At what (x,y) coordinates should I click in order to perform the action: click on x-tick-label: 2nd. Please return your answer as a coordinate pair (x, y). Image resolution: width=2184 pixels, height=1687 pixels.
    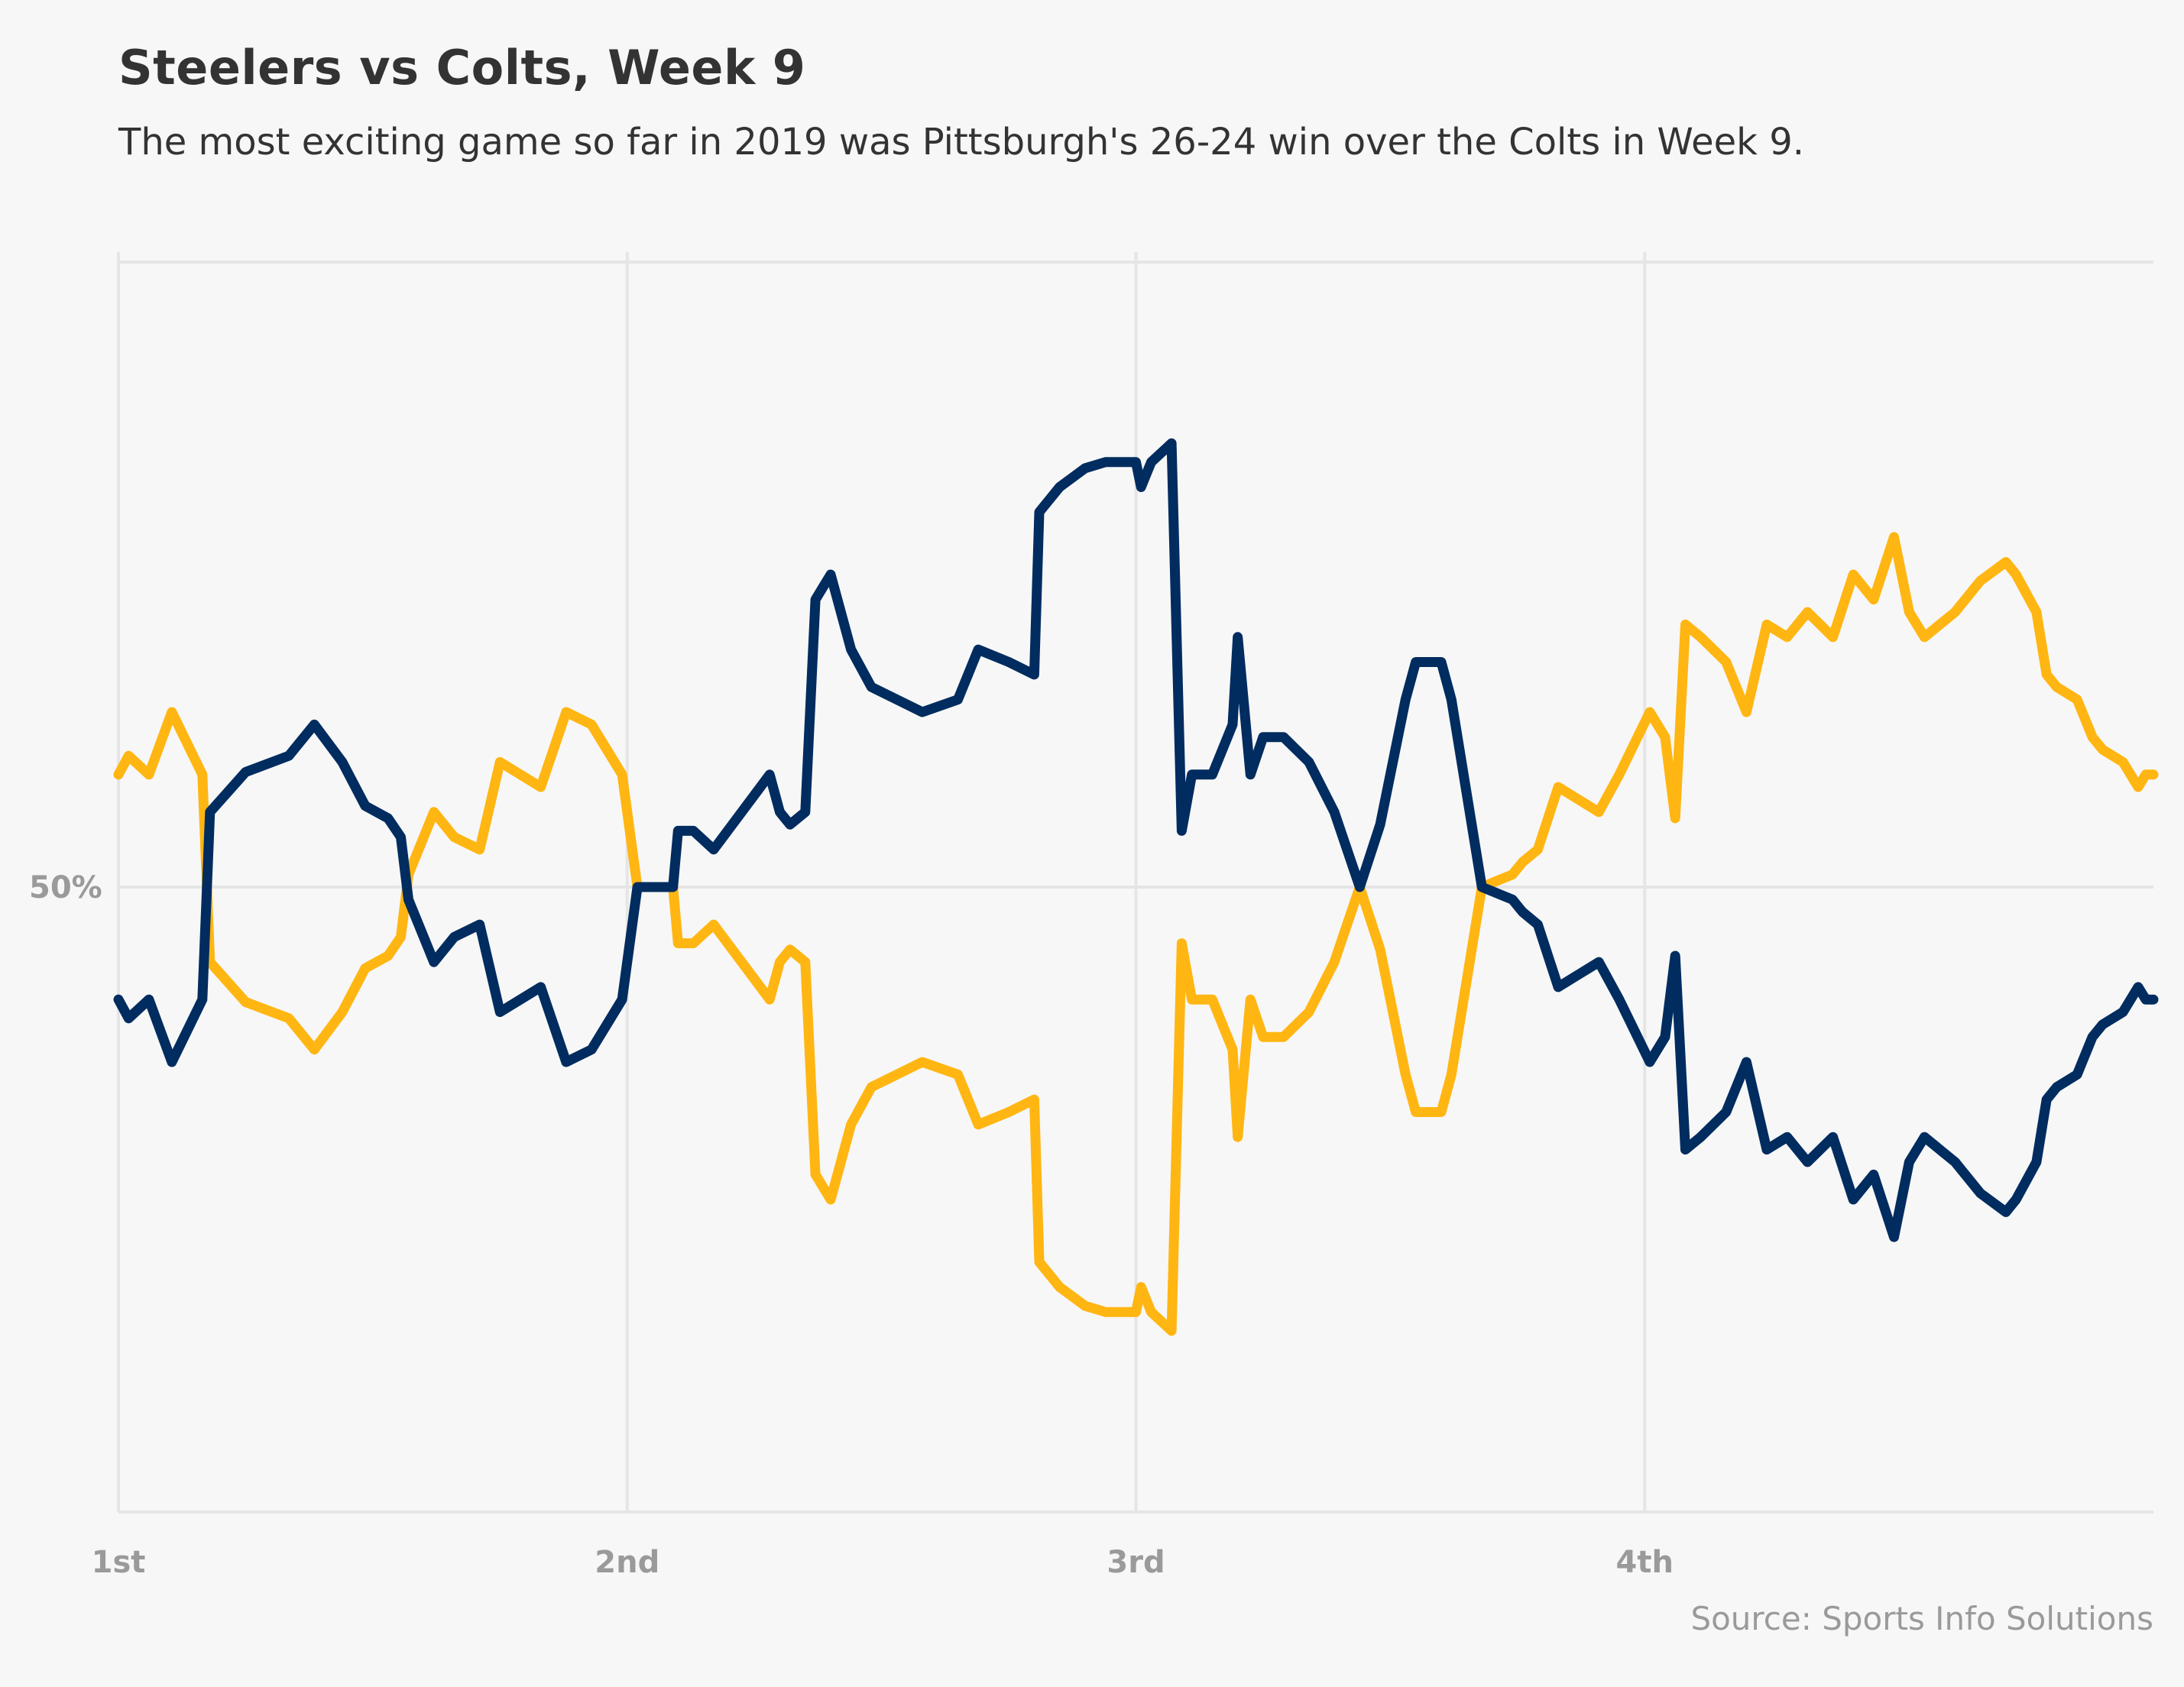
    Looking at the image, I should click on (627, 1562).